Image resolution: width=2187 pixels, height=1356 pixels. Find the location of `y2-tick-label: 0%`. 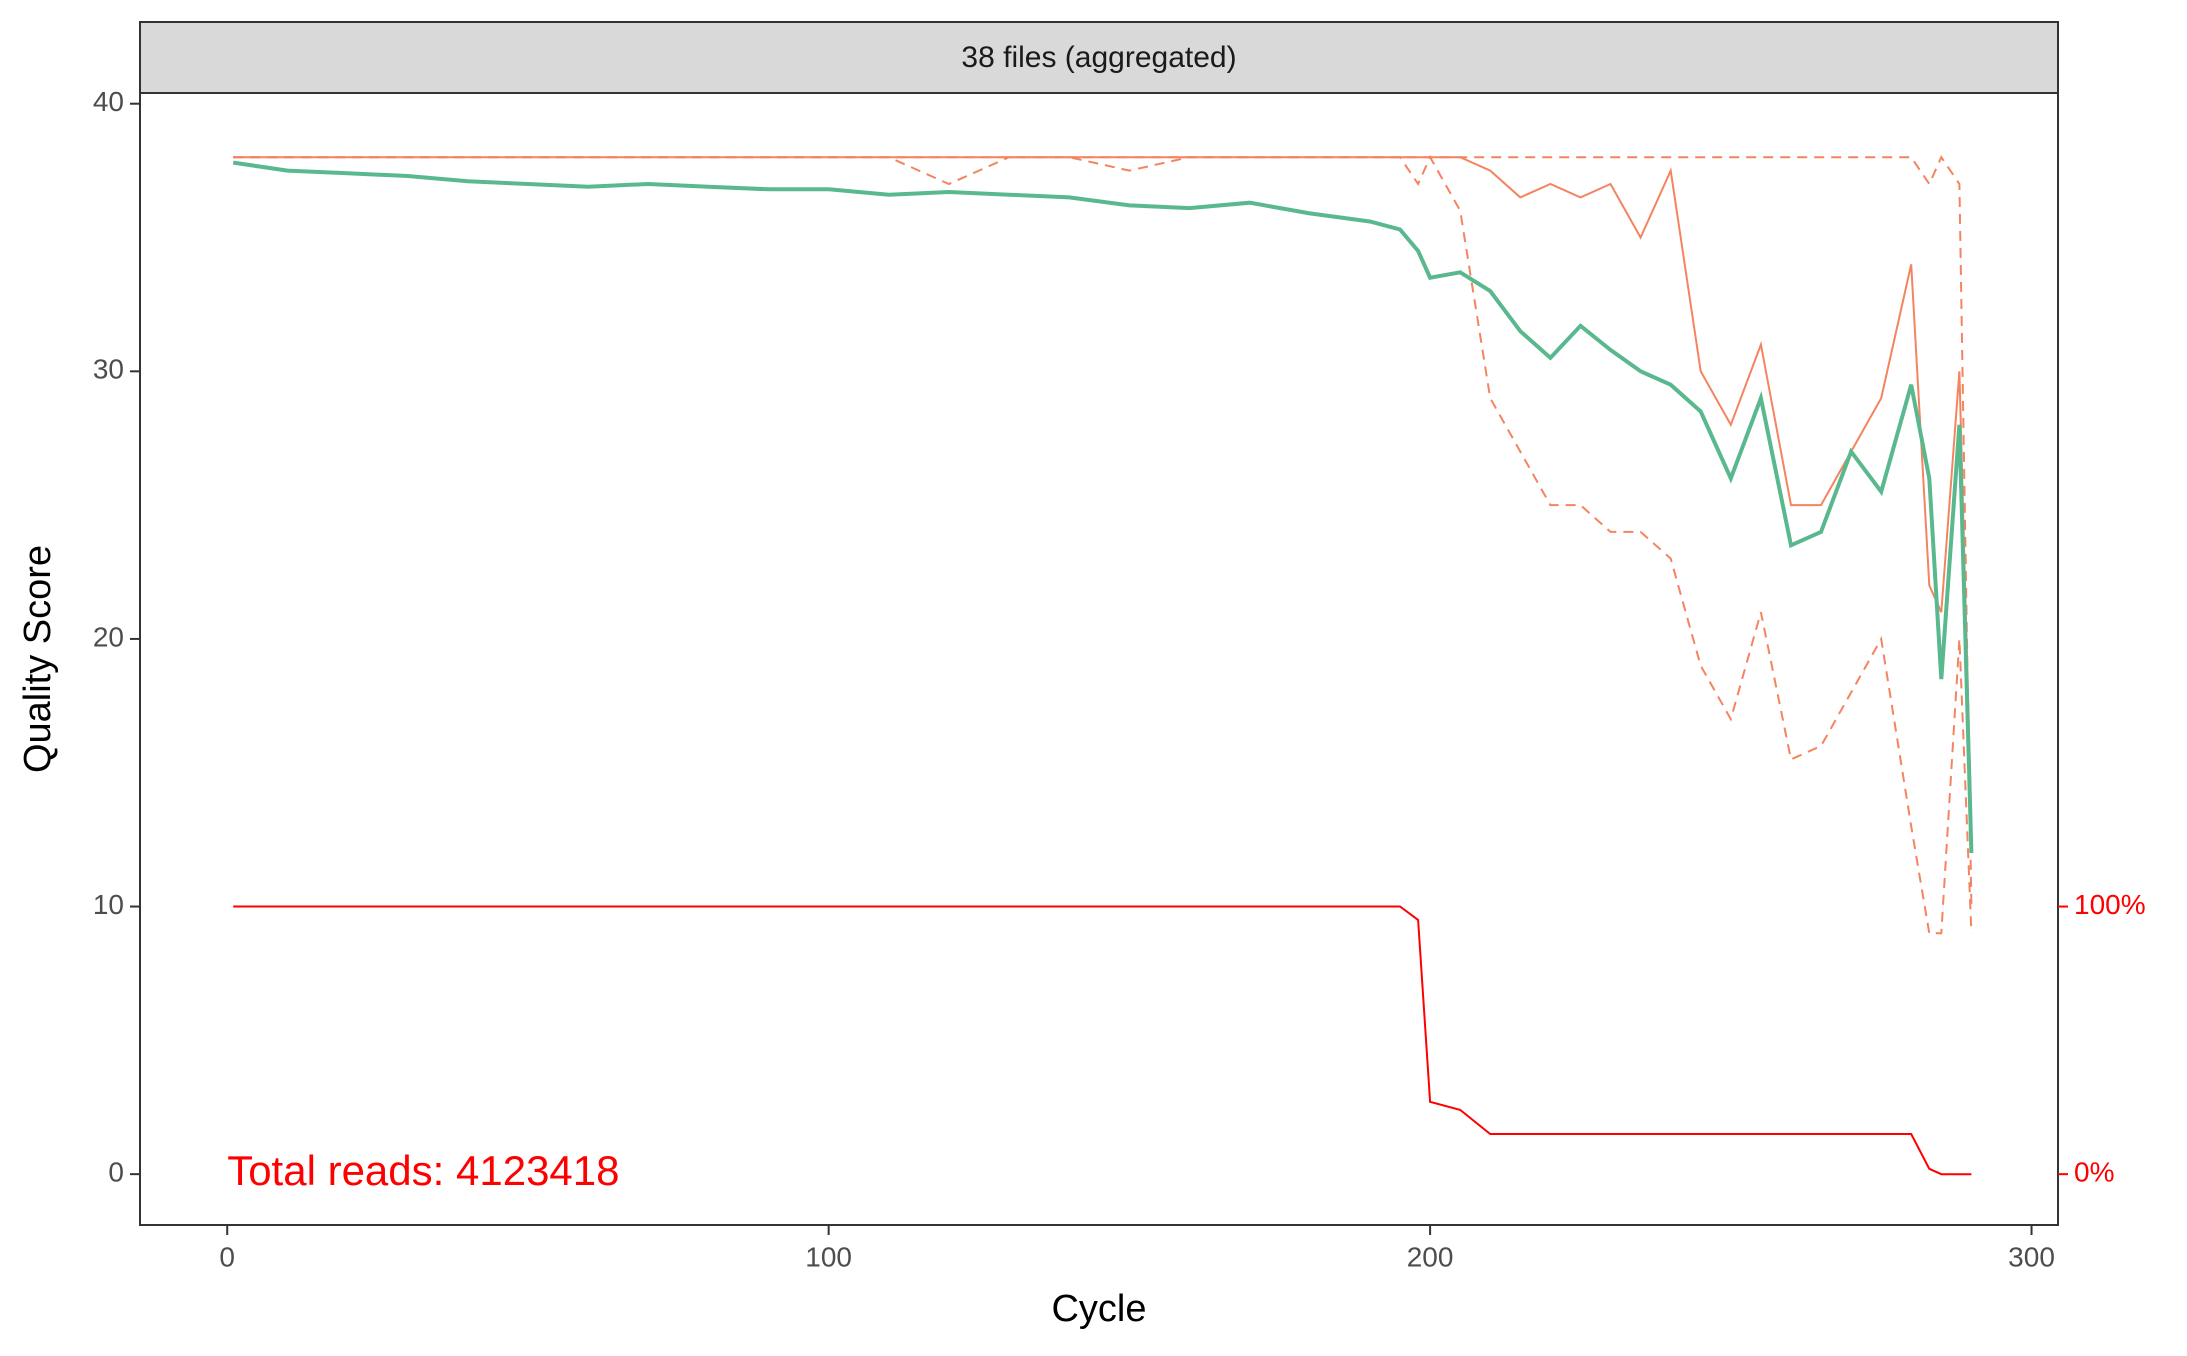

y2-tick-label: 0% is located at coordinates (2094, 1172).